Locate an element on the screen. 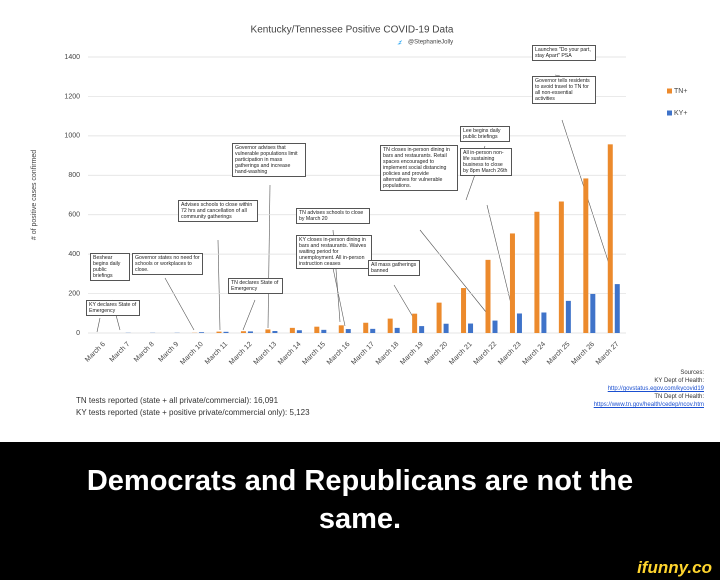  watermark: ifunny.co is located at coordinates (674, 567).